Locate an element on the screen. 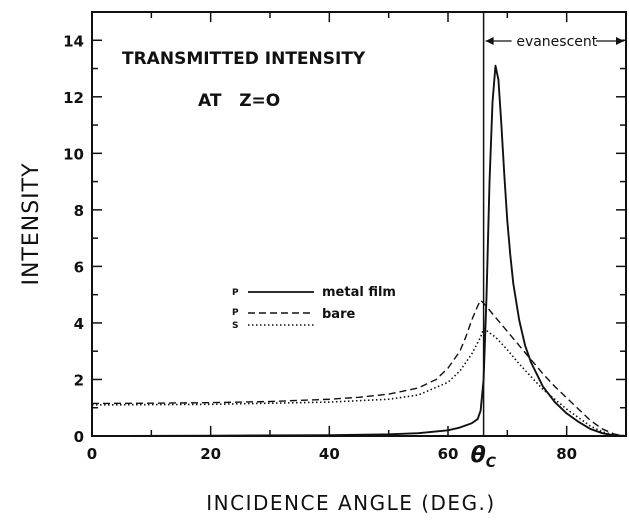 The height and width of the screenshot is (527, 629). y-tick-label: 14 is located at coordinates (73, 41).